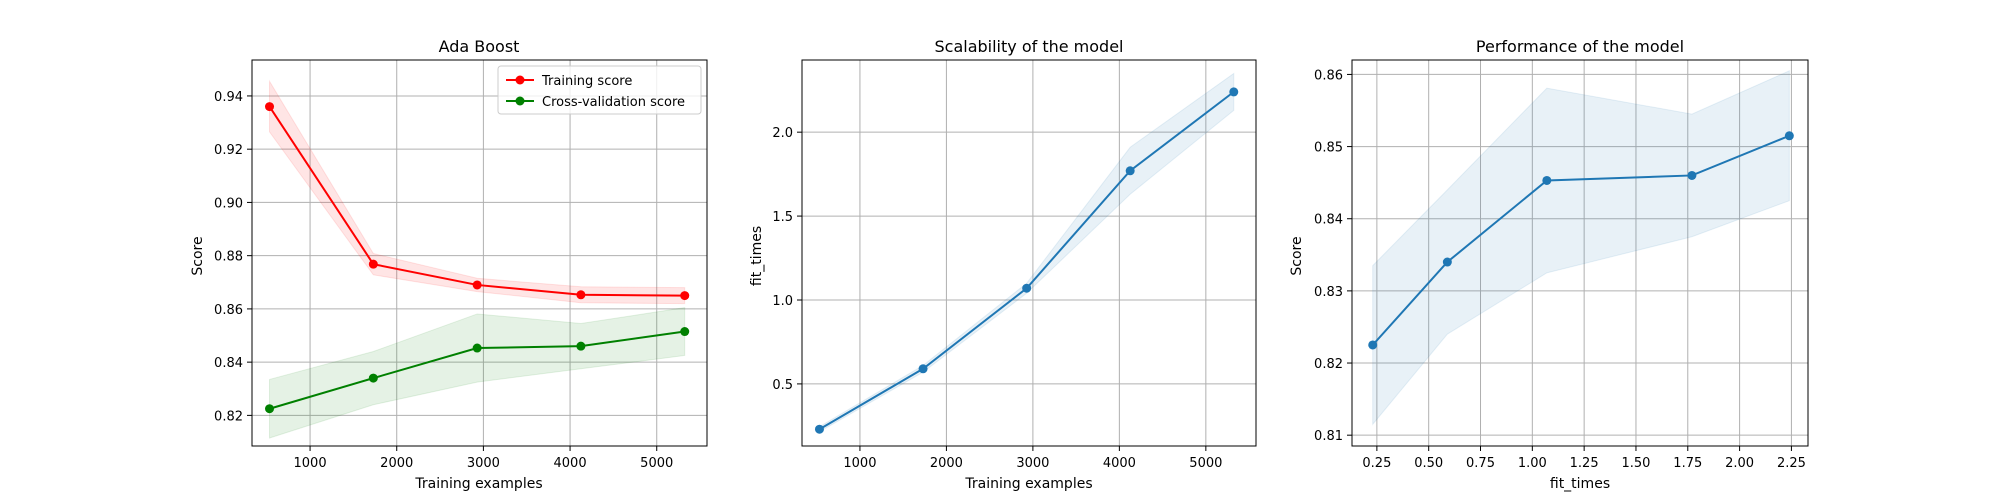 The width and height of the screenshot is (2000, 500). I want to click on panel-title: Performance of the model, so click(1580, 46).